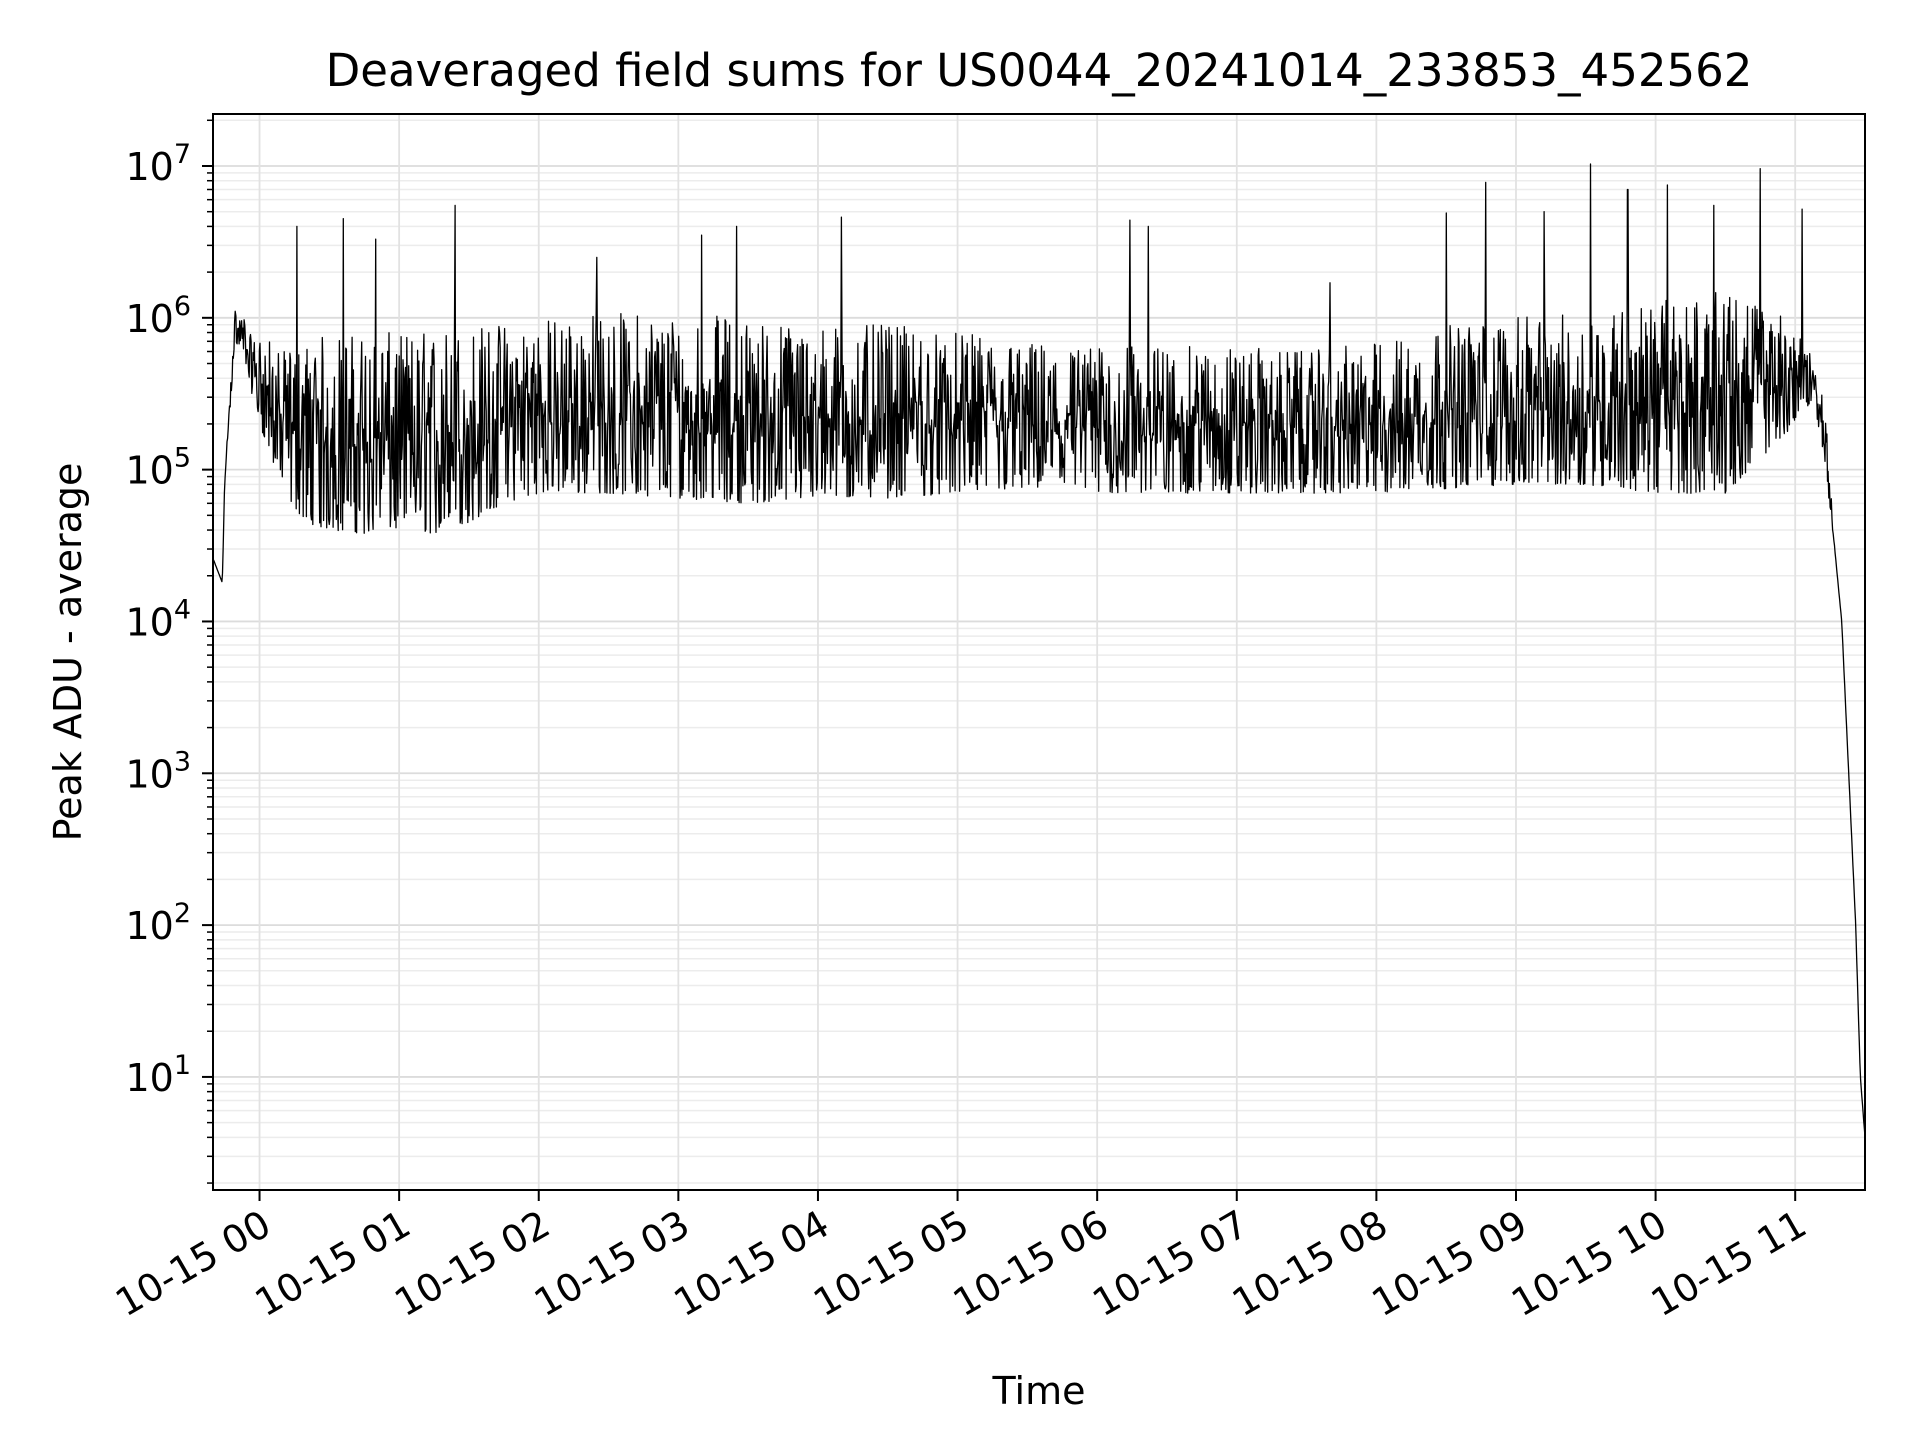 Image resolution: width=1920 pixels, height=1440 pixels. I want to click on y-axis: 101 102 103 104 105 106 107, so click(169, 651).